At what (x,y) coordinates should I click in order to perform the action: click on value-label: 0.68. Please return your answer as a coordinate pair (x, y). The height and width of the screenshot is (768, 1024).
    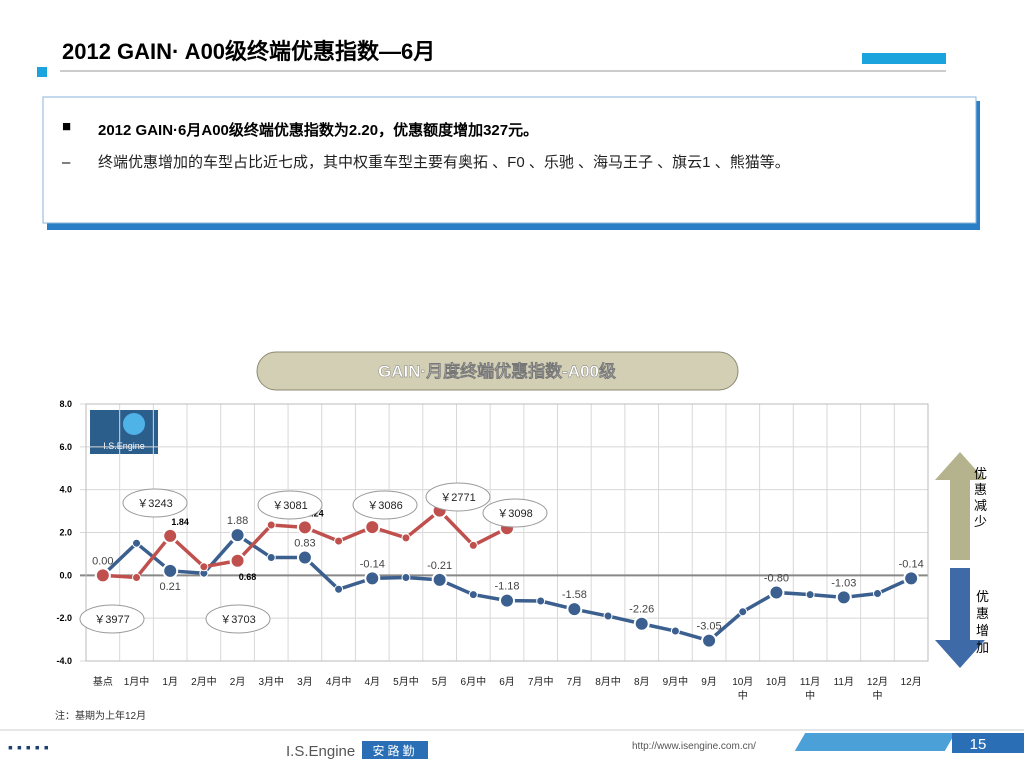
    Looking at the image, I should click on (248, 577).